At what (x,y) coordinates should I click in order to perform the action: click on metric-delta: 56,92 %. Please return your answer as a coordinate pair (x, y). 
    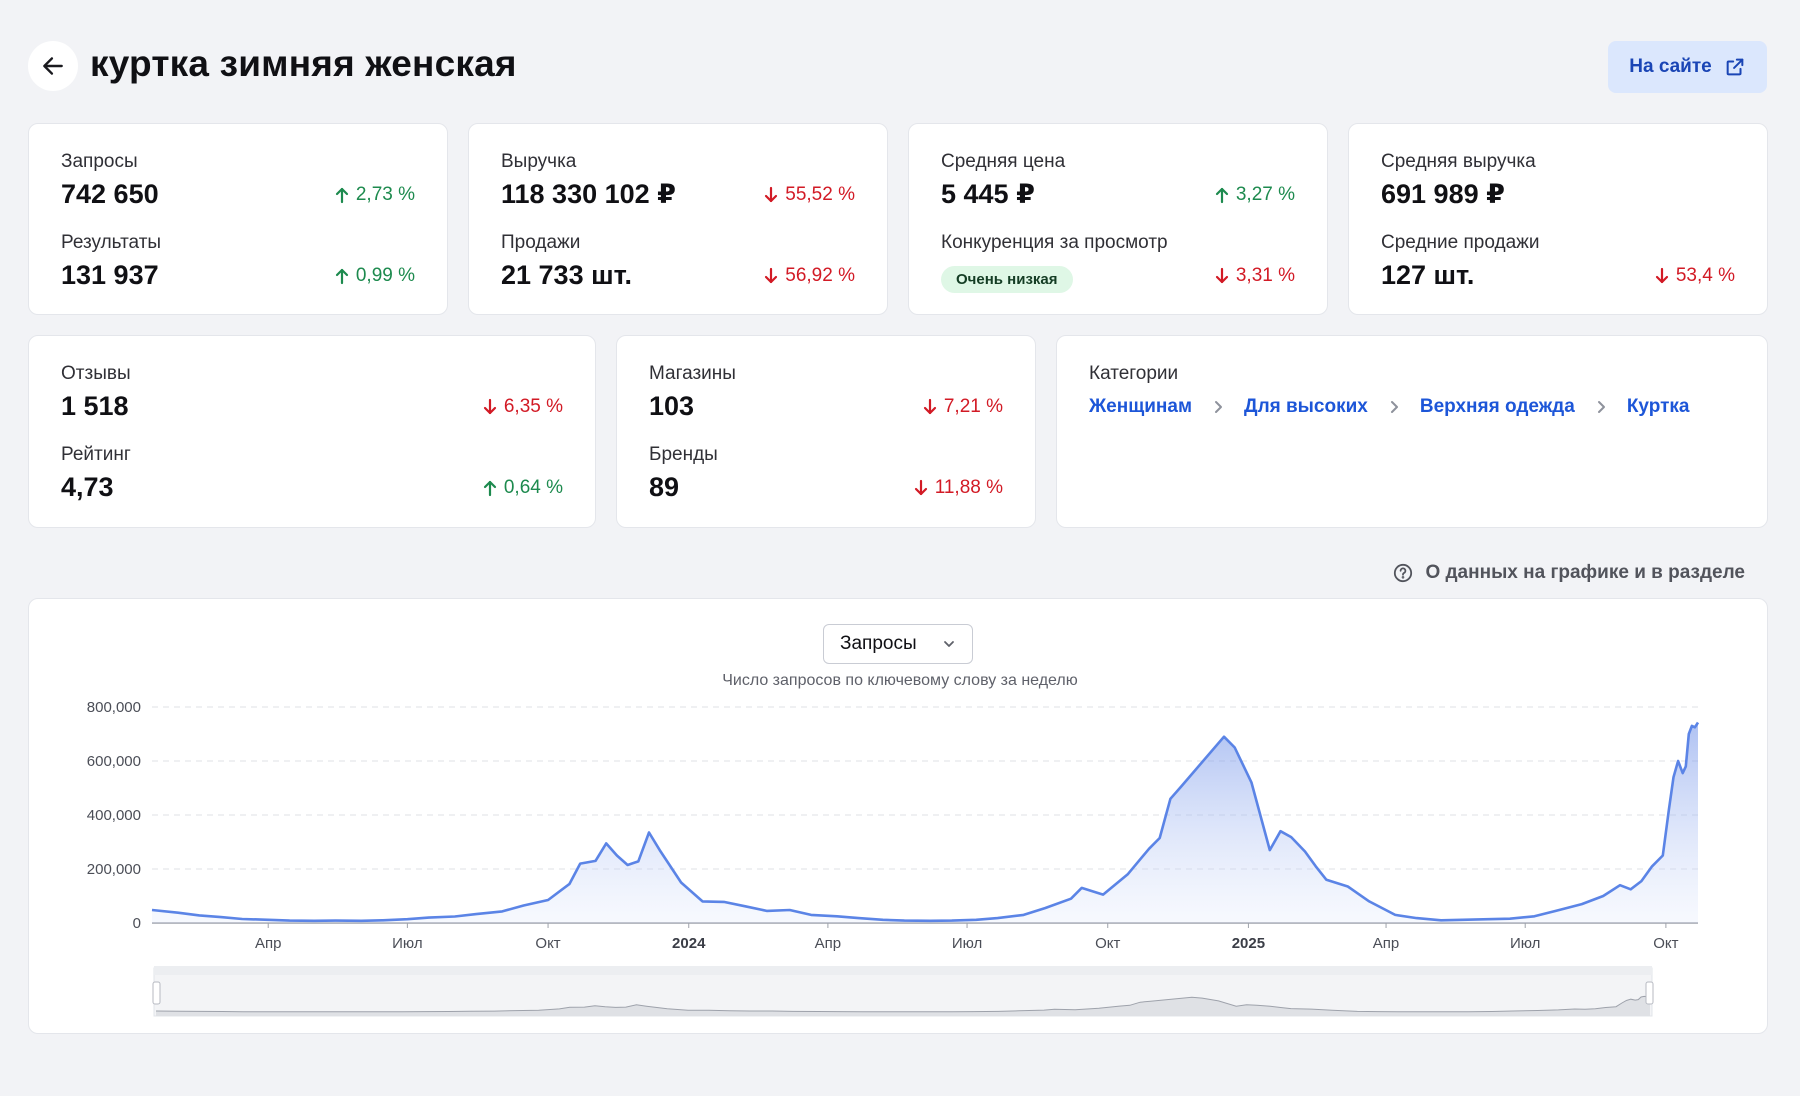
    Looking at the image, I should click on (809, 276).